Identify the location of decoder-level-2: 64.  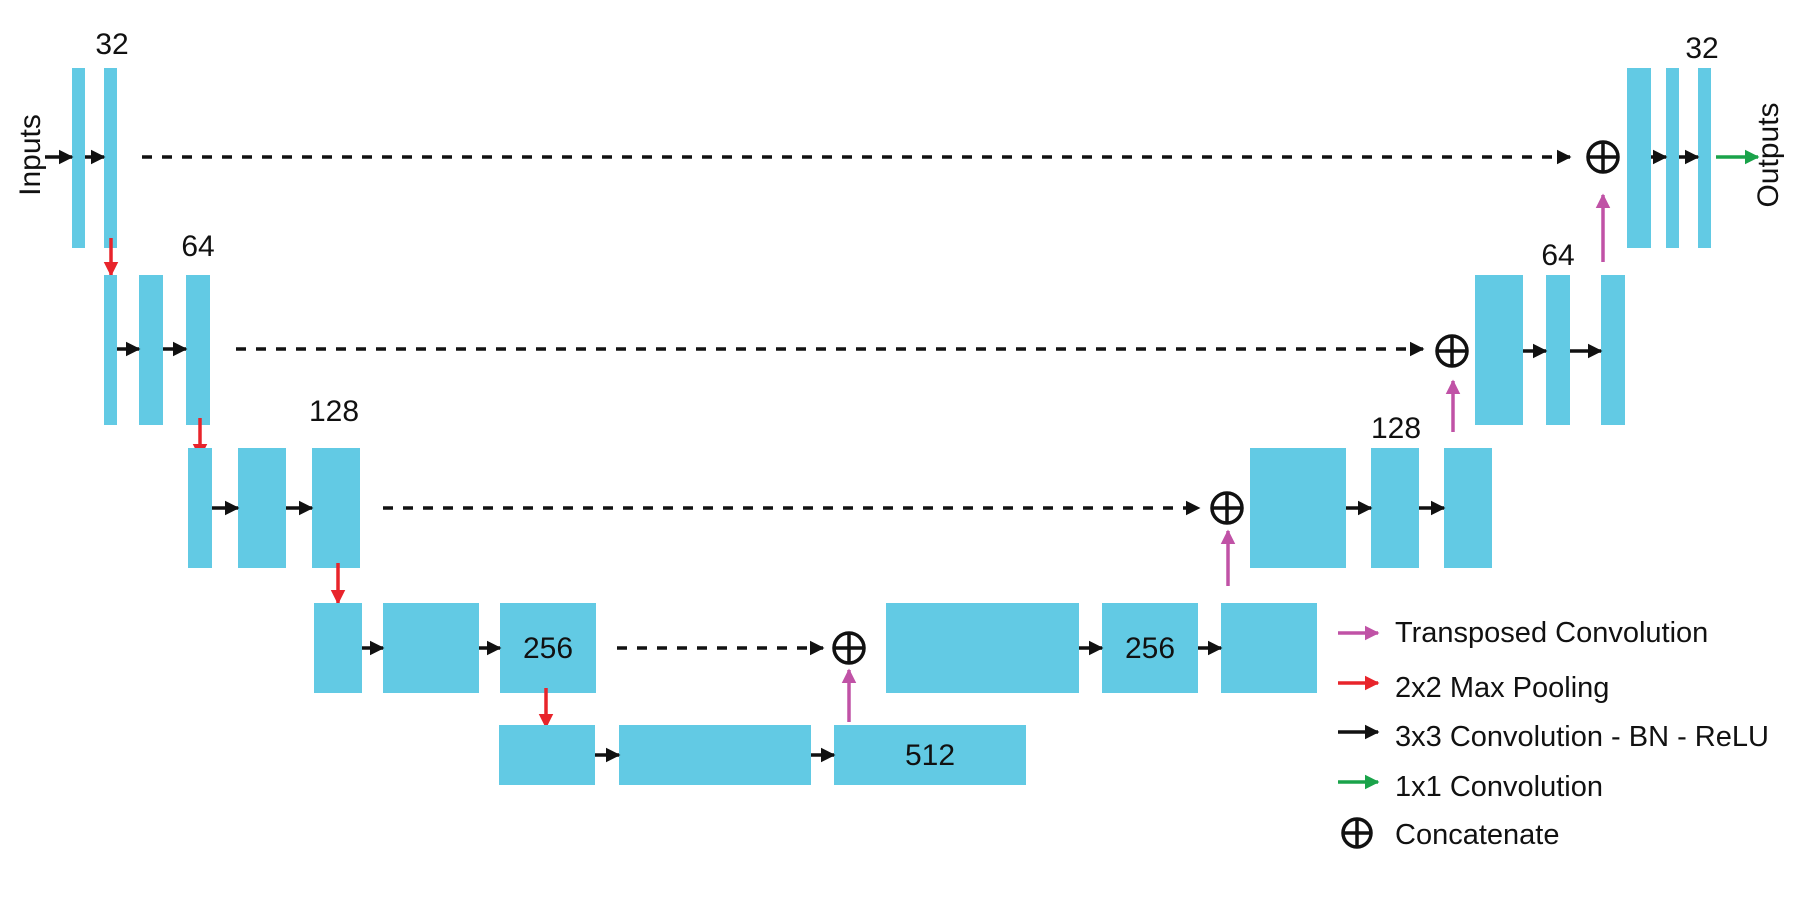
(1530, 309).